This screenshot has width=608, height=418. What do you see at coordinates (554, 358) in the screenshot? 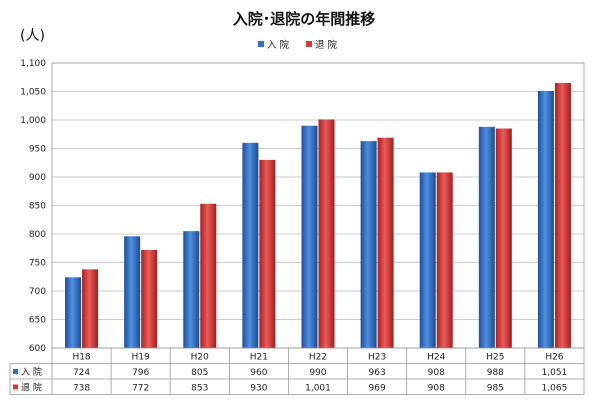
I see `x-tick-label: H26` at bounding box center [554, 358].